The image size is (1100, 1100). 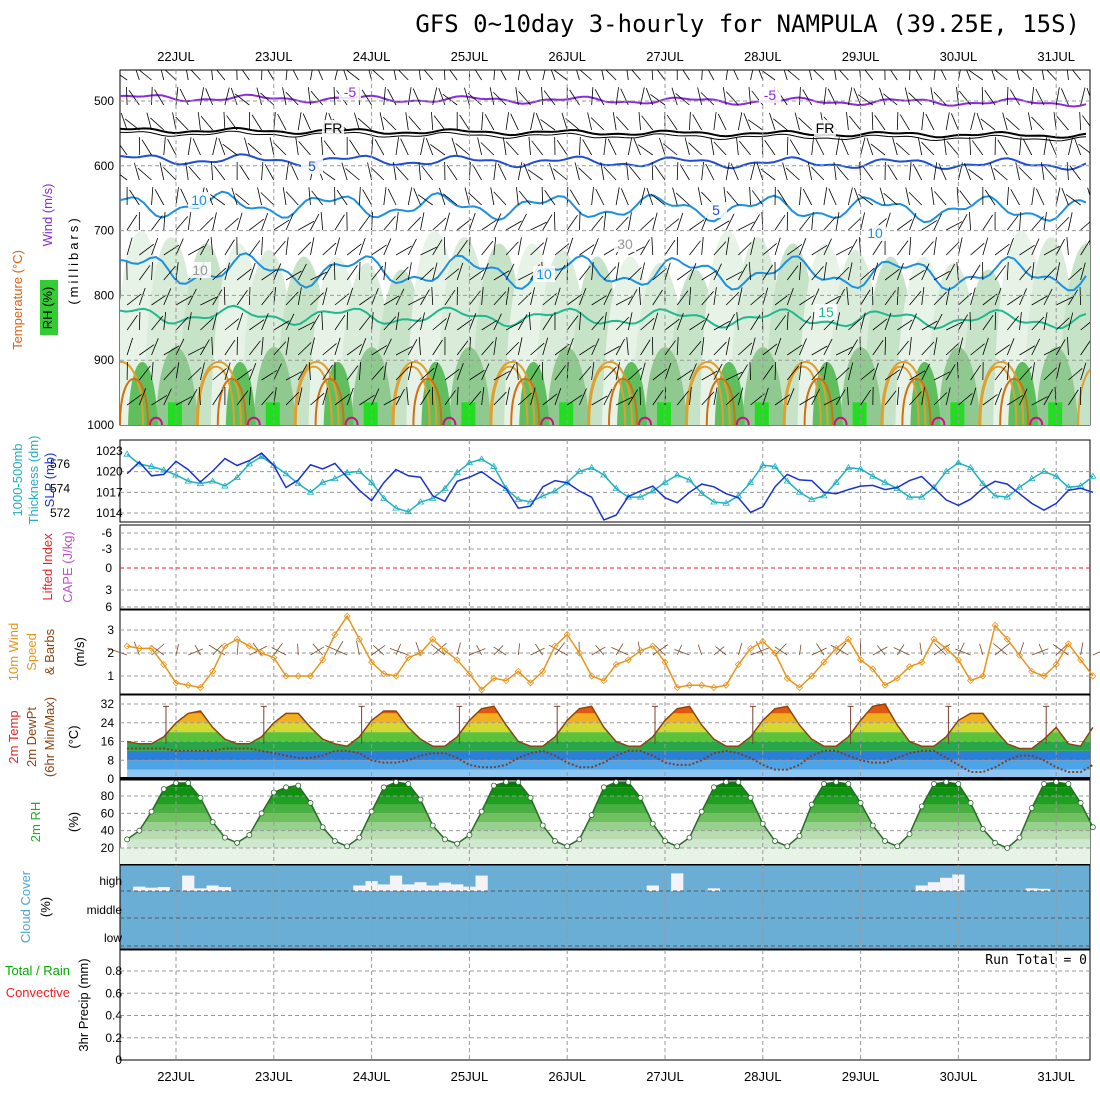 What do you see at coordinates (35, 822) in the screenshot?
I see `label-2m-rh: 2m RH` at bounding box center [35, 822].